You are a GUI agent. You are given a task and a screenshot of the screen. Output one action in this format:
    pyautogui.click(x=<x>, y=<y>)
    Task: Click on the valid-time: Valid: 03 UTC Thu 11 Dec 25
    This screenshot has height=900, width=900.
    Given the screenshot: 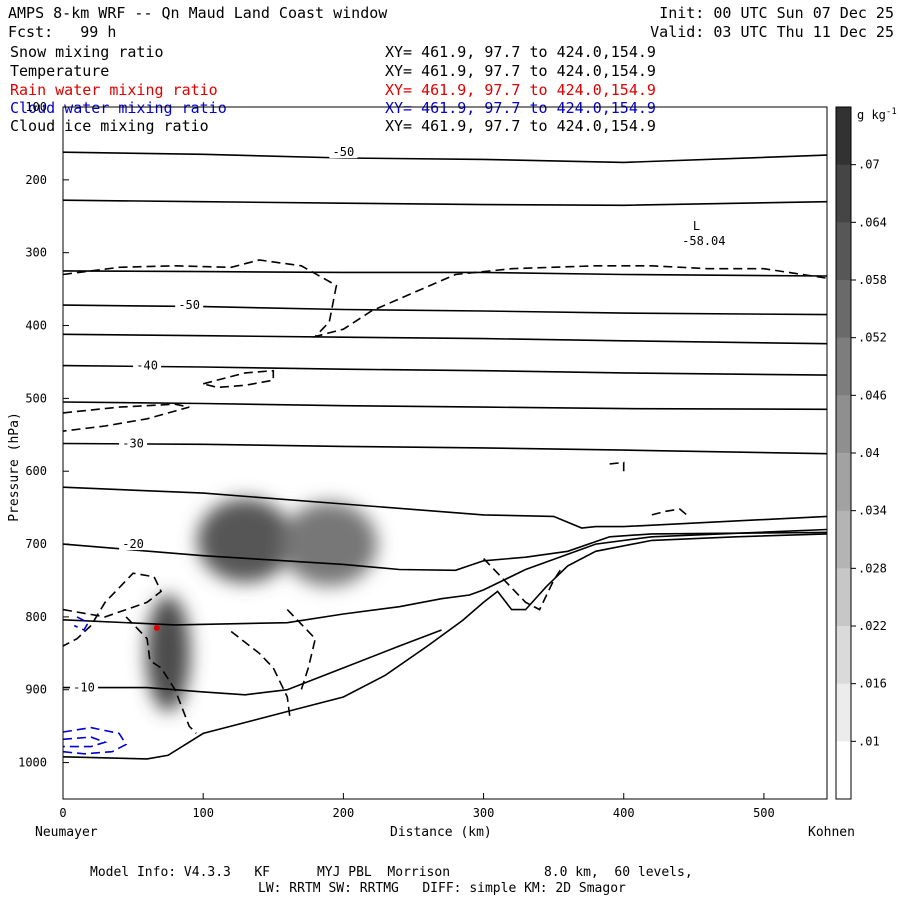 What is the action you would take?
    pyautogui.click(x=772, y=32)
    